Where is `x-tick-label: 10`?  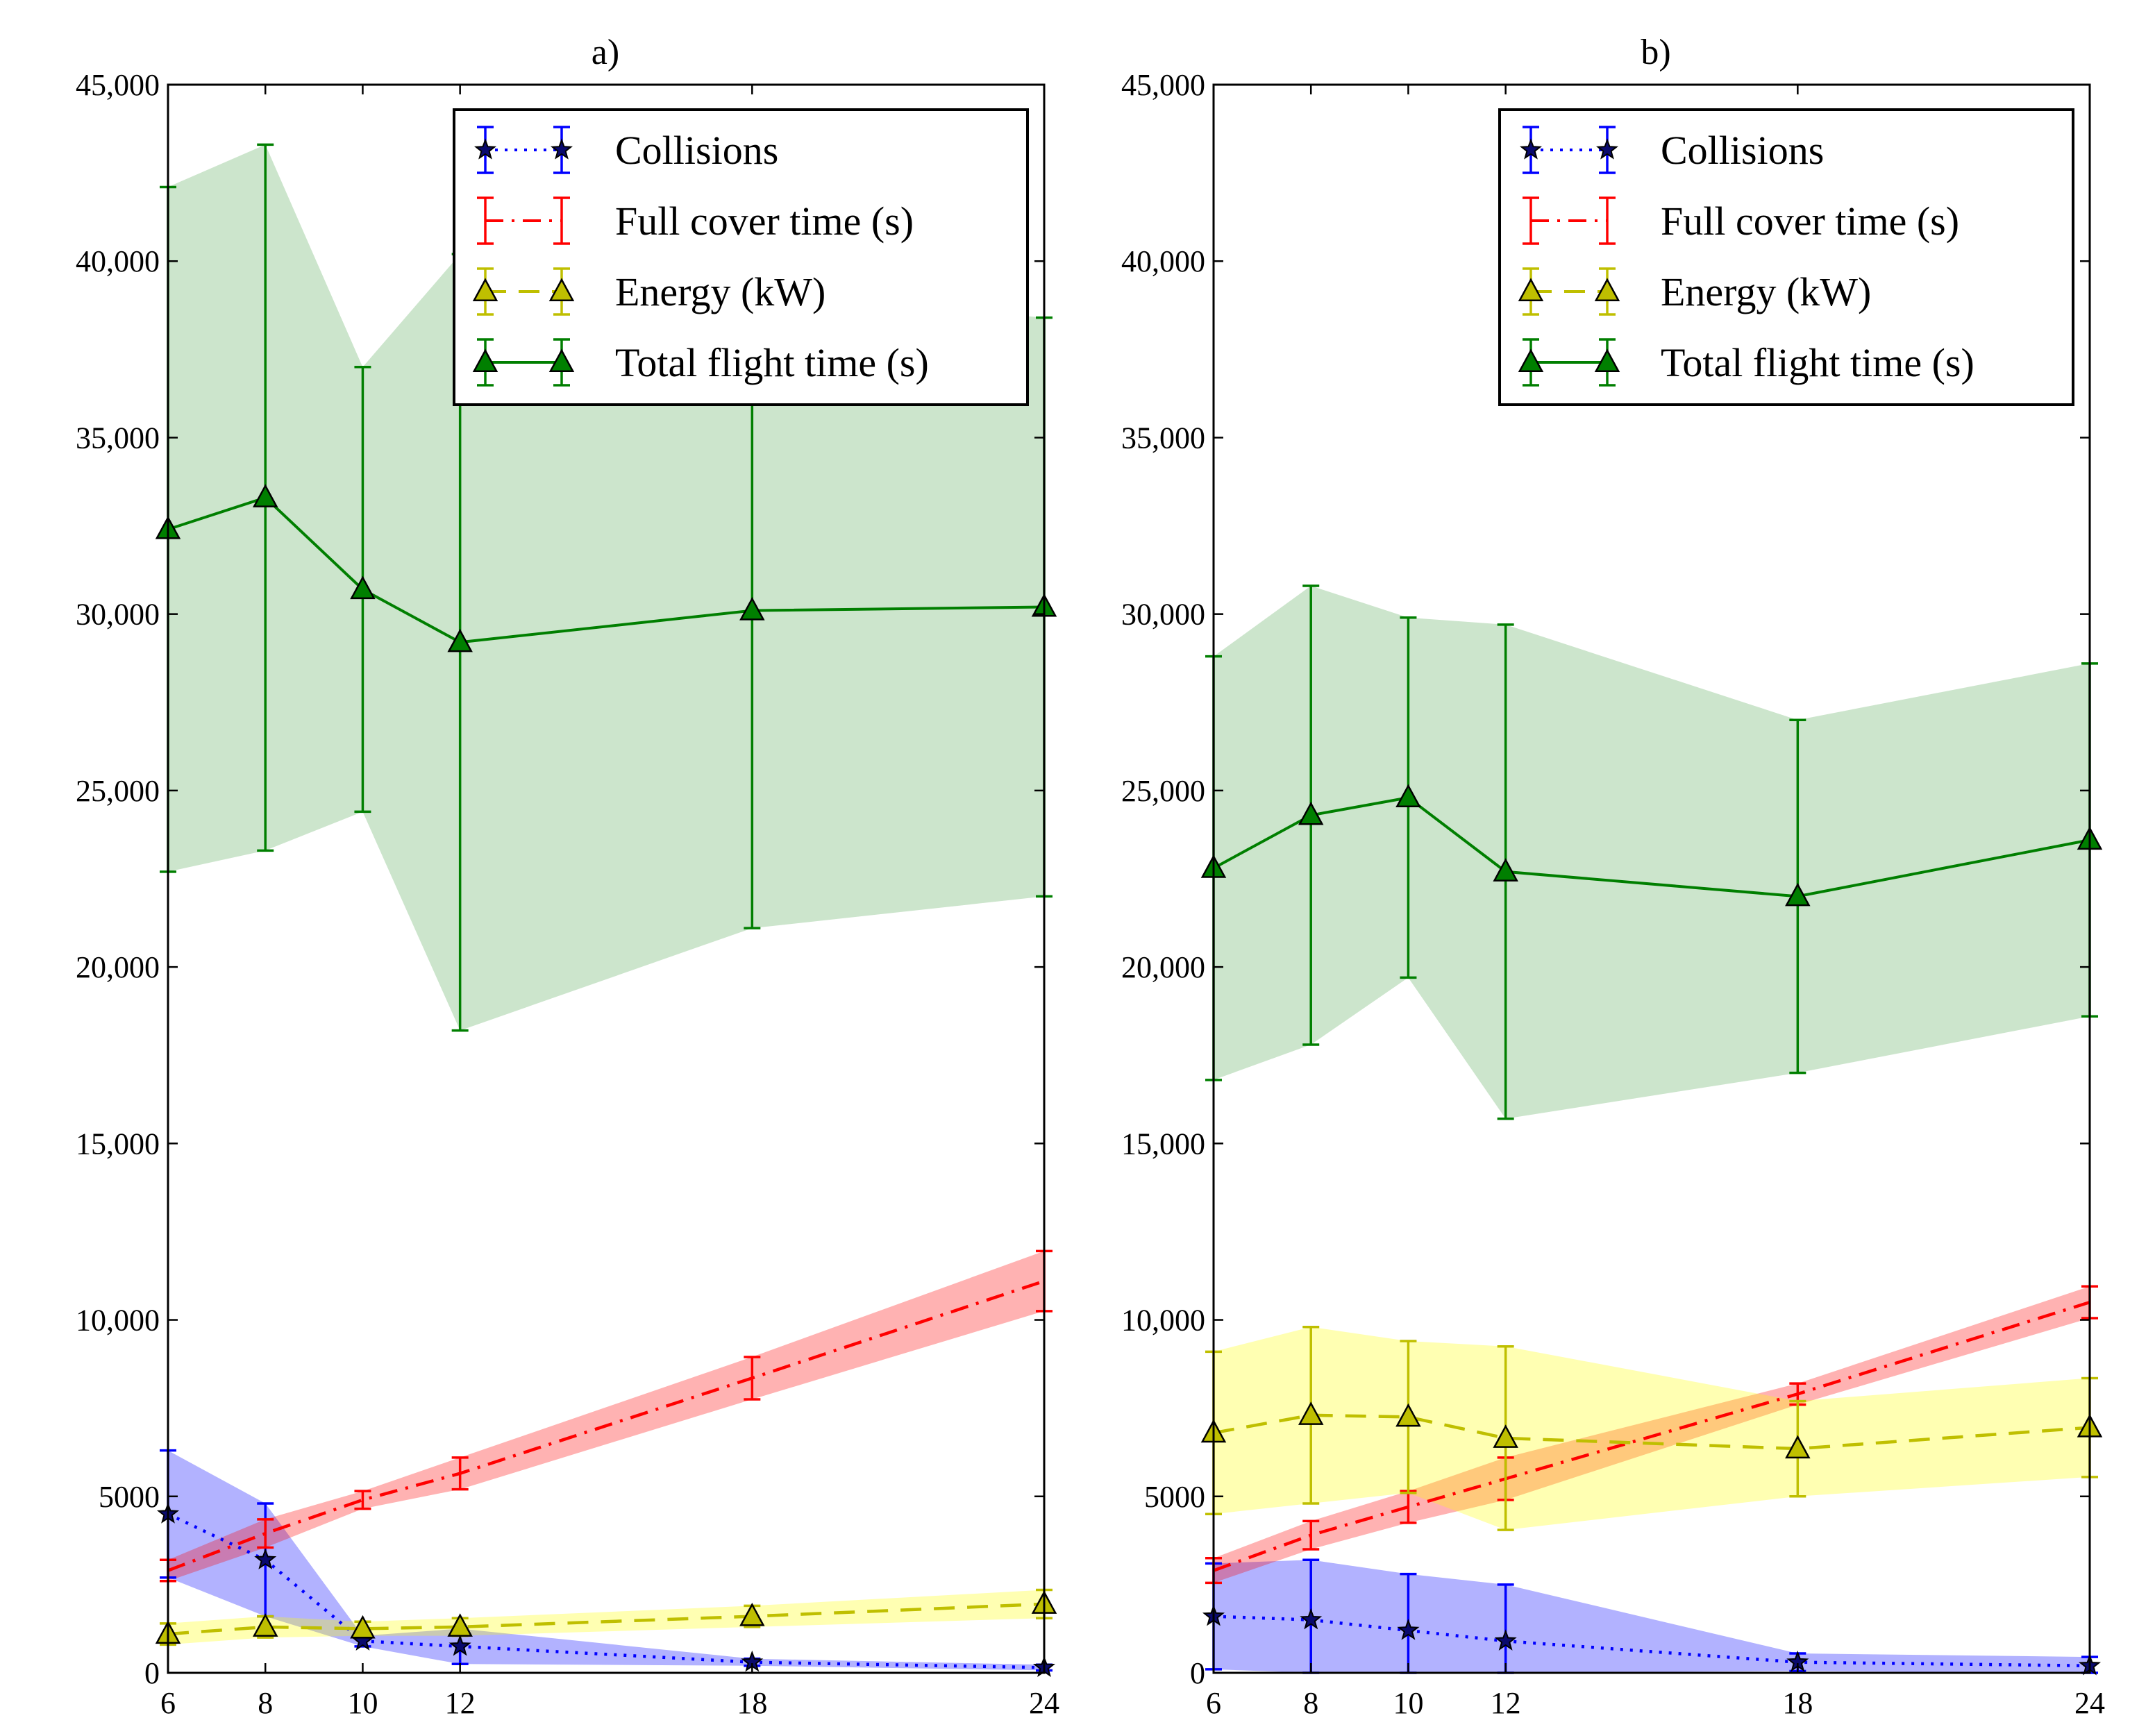
x-tick-label: 10 is located at coordinates (1408, 1703).